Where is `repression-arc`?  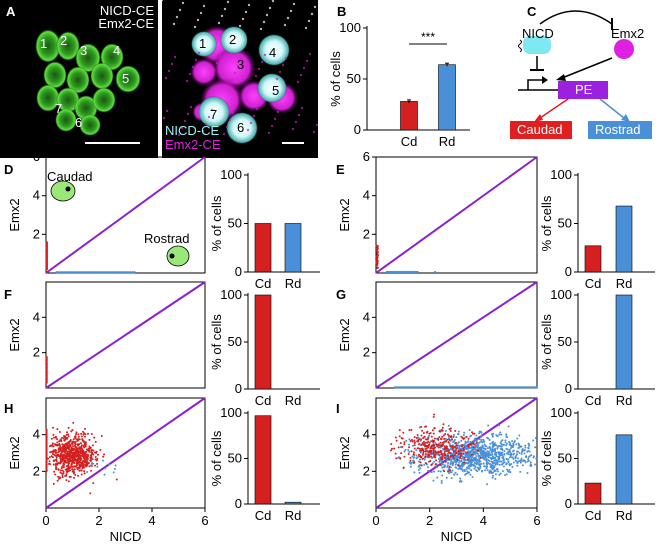
repression-arc is located at coordinates (576, 17).